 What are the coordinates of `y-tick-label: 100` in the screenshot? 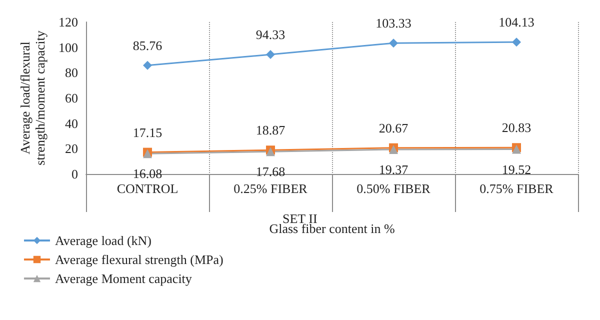 It's located at (68, 47).